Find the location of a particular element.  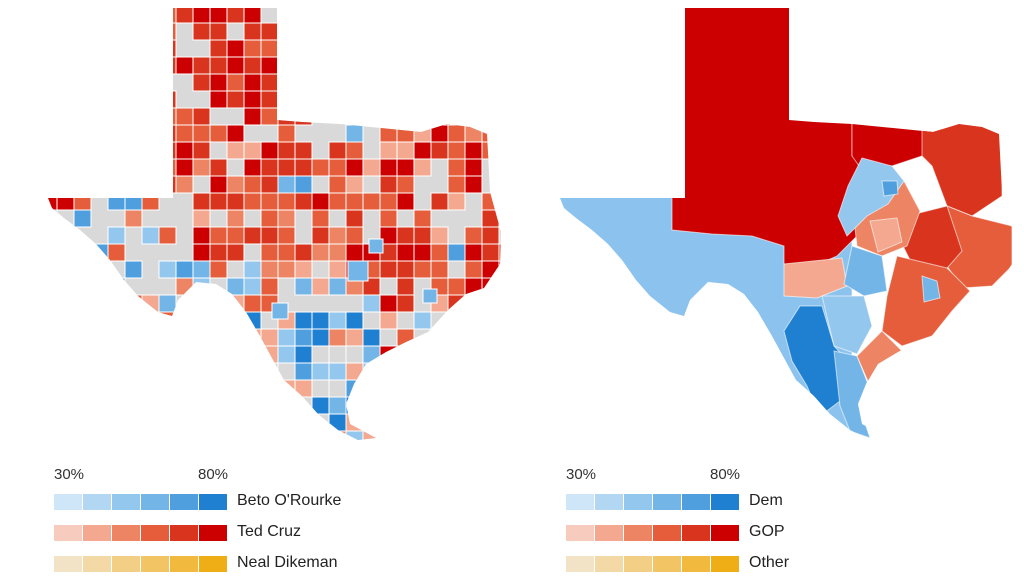

district-dallas-blue is located at coordinates (890, 188).